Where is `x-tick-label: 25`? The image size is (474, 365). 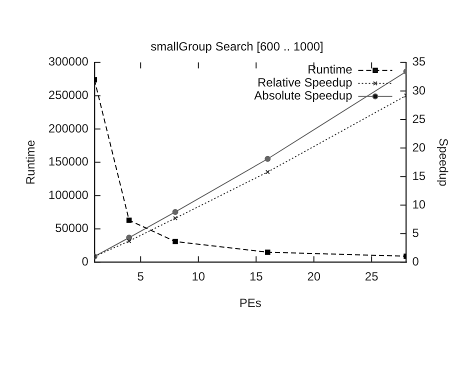 x-tick-label: 25 is located at coordinates (371, 277).